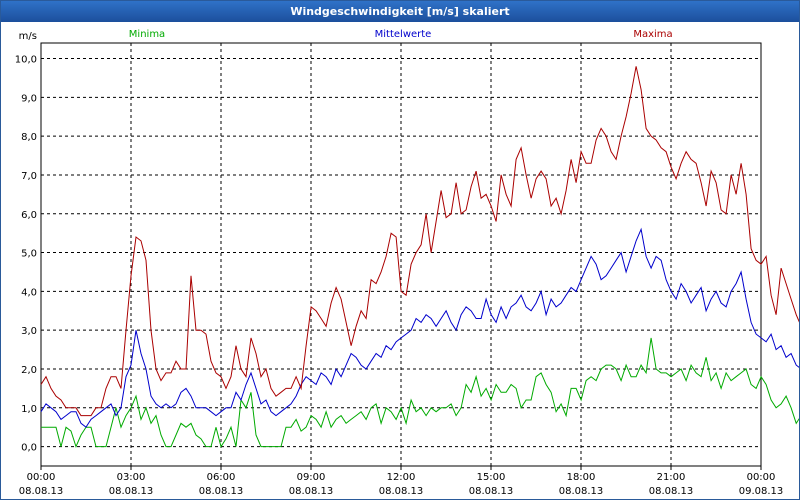  I want to click on x-tick-time: 15:00, so click(491, 477).